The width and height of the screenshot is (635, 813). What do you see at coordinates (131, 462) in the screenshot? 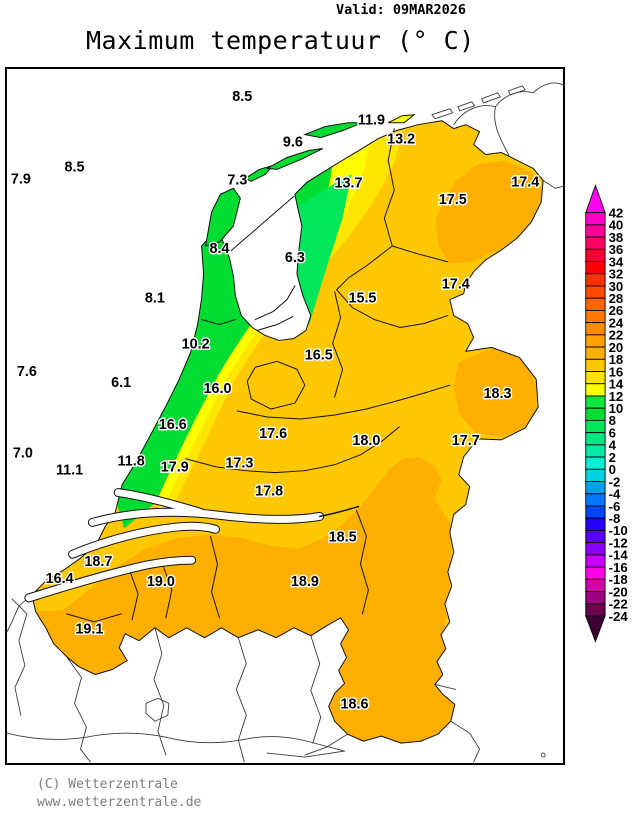
I see `station-value: 11.8` at bounding box center [131, 462].